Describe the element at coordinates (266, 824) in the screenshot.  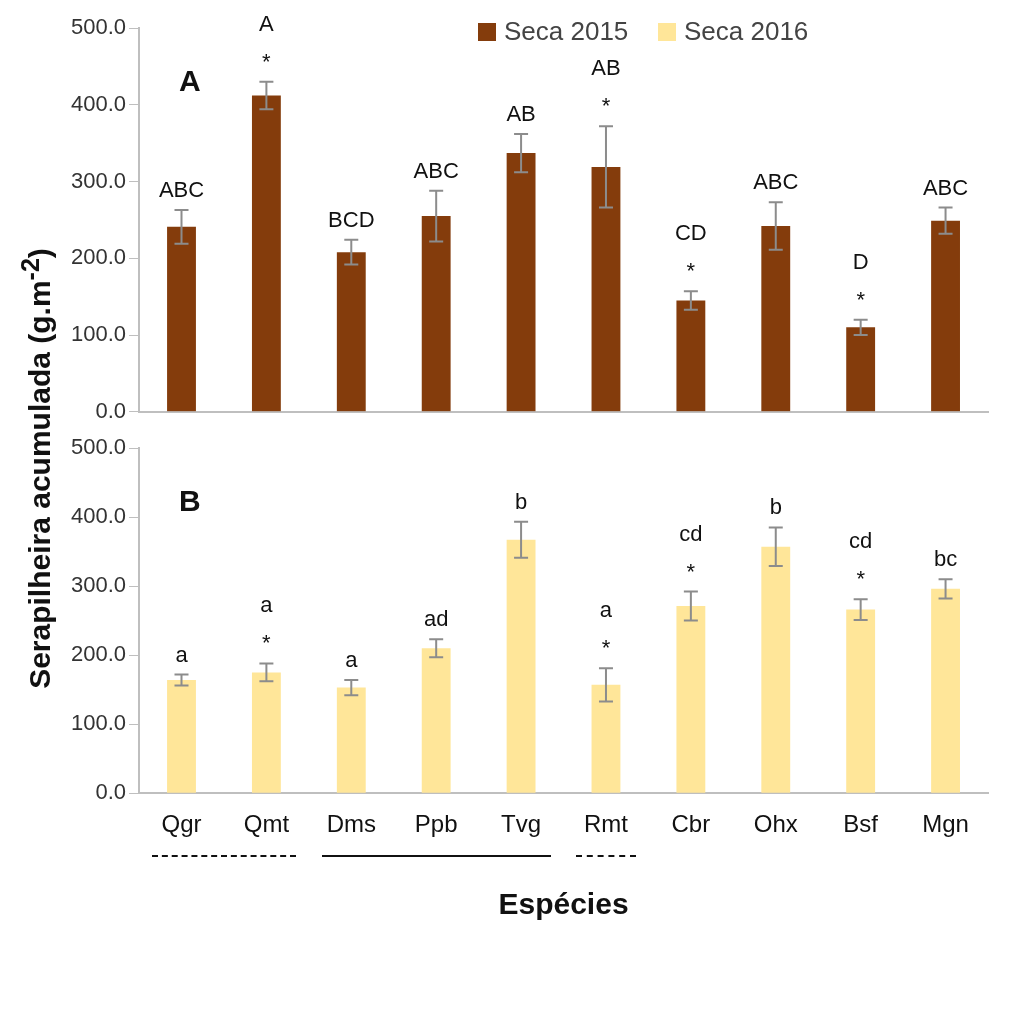
I see `x-tick-label: Qmt` at that location.